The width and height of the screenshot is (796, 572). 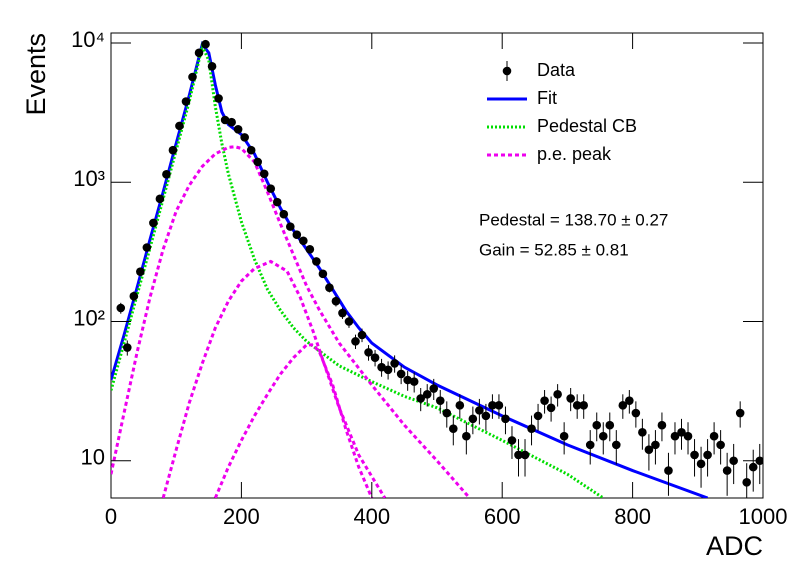 I want to click on annotation: Pedestal = 138.70 ± 0.27, so click(x=573, y=219).